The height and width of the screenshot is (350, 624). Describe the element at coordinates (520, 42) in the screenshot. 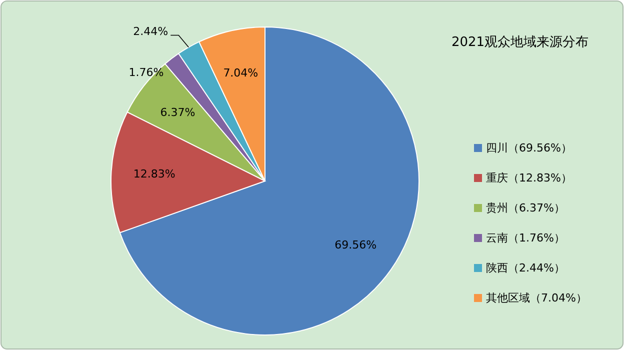

I see `text: 2021观众地域来源分布` at that location.